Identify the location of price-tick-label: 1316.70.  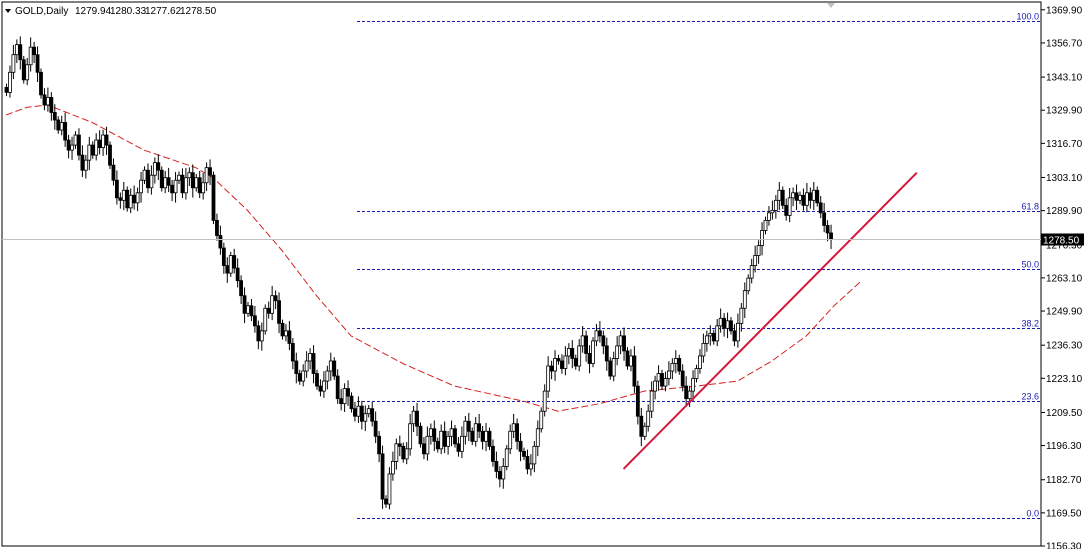
(1064, 144).